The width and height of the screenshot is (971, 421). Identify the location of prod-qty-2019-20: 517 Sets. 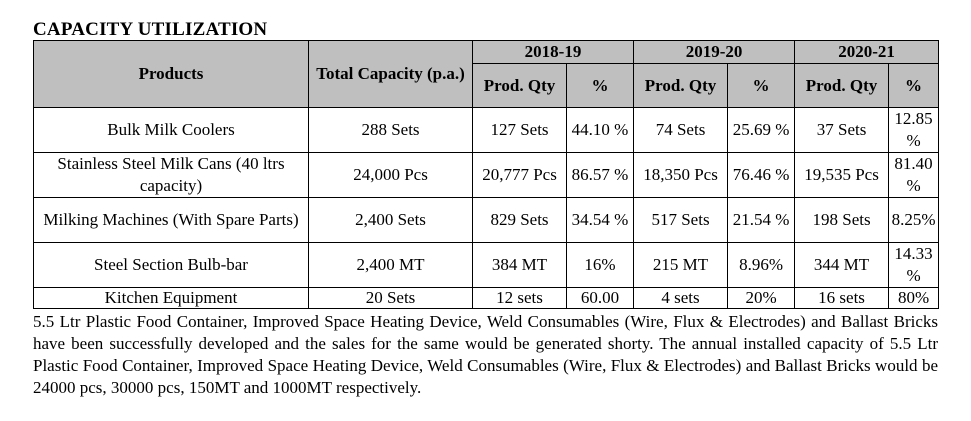
(681, 220).